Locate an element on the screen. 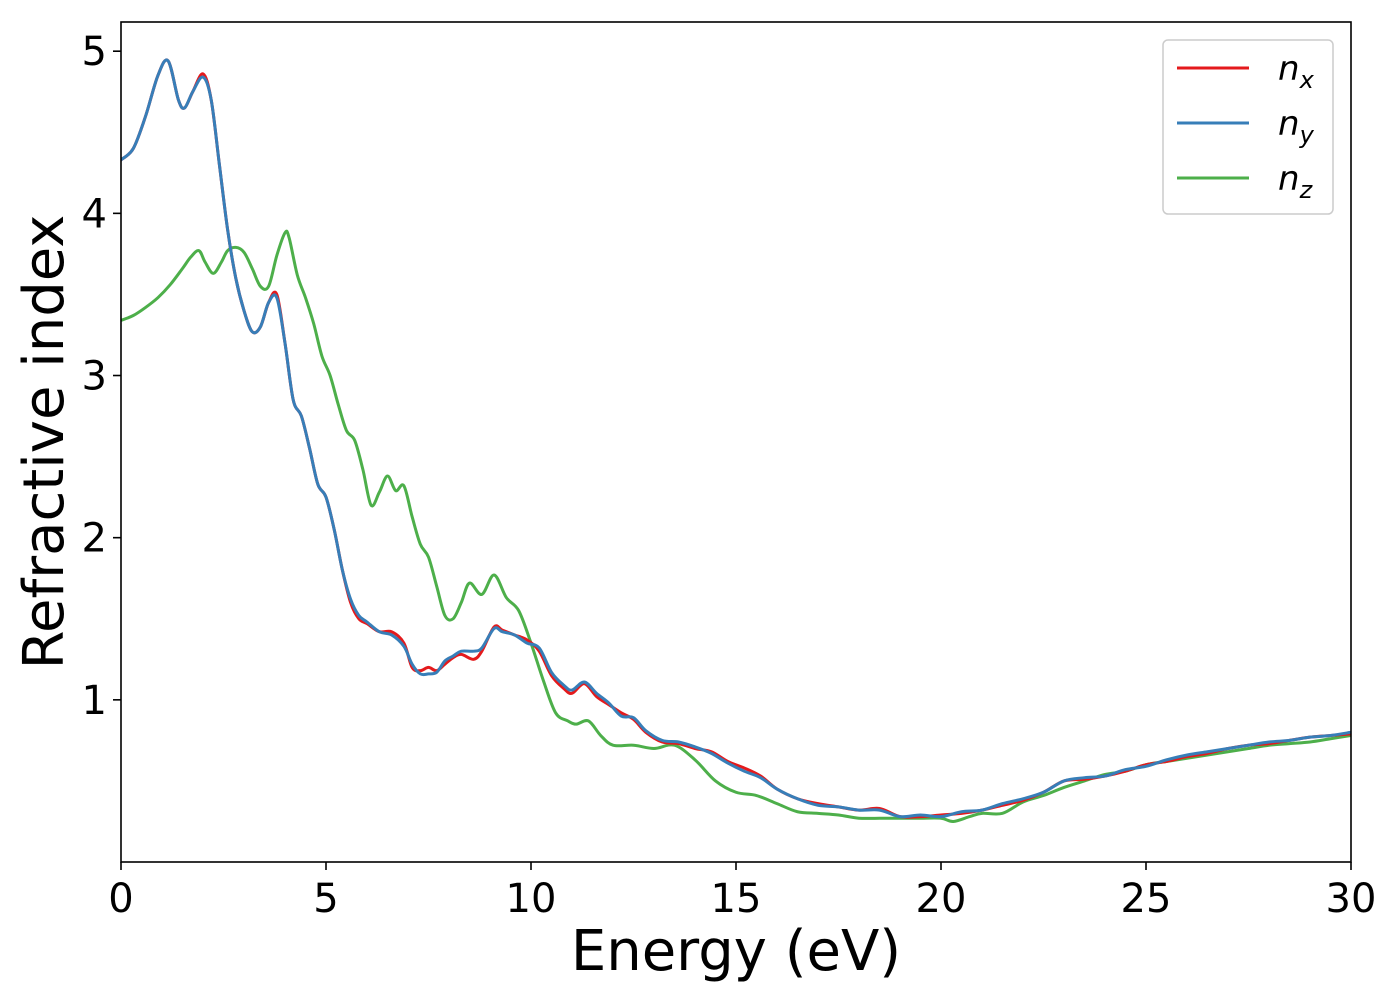  x-tick-label: 20 is located at coordinates (941, 899).